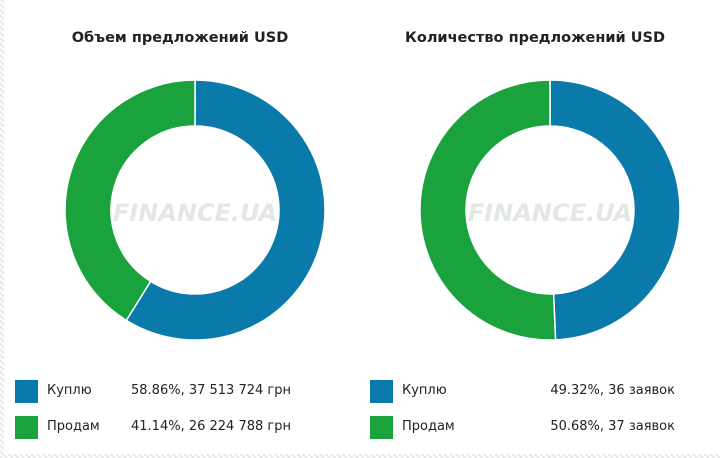  I want to click on legend-item-sell: Продам 41.14%, 26 224 788 грн, so click(182, 430).